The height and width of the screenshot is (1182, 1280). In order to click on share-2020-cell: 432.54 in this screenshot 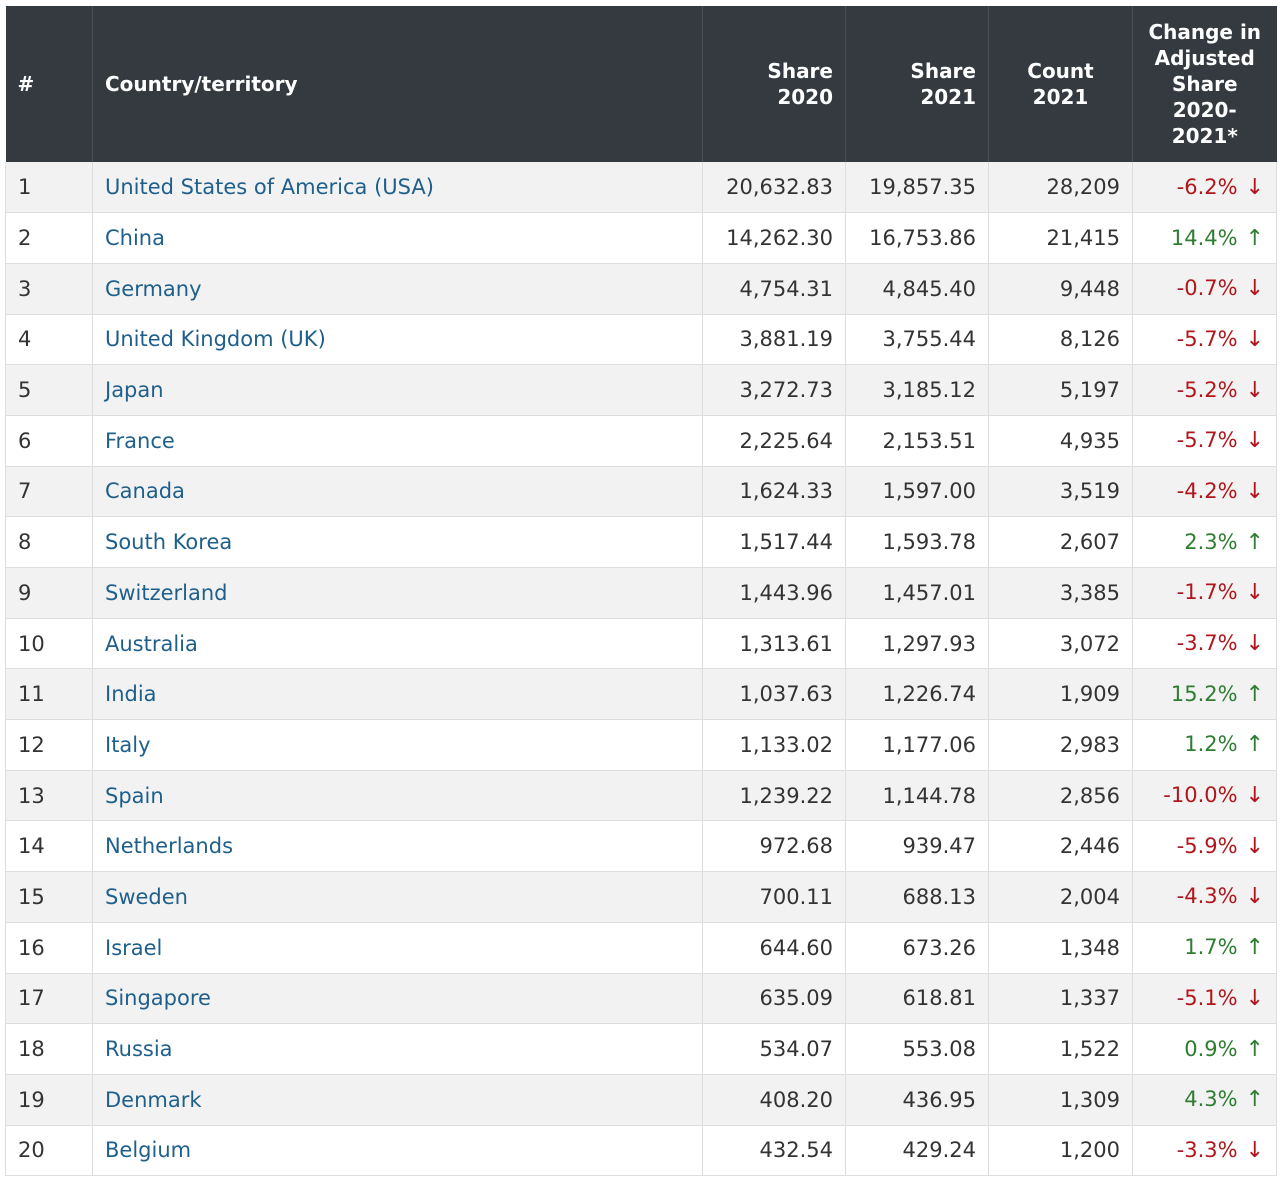, I will do `click(774, 1151)`.